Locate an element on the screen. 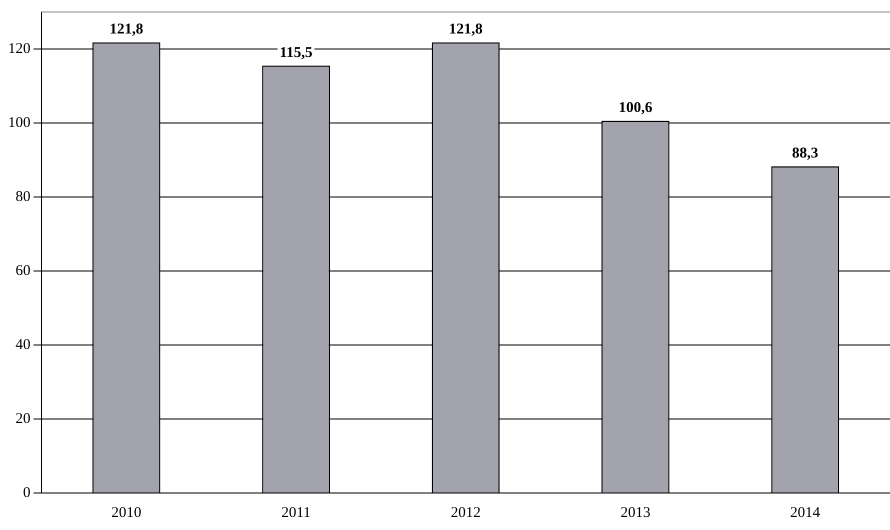  x-tick-label: 2010 is located at coordinates (126, 512).